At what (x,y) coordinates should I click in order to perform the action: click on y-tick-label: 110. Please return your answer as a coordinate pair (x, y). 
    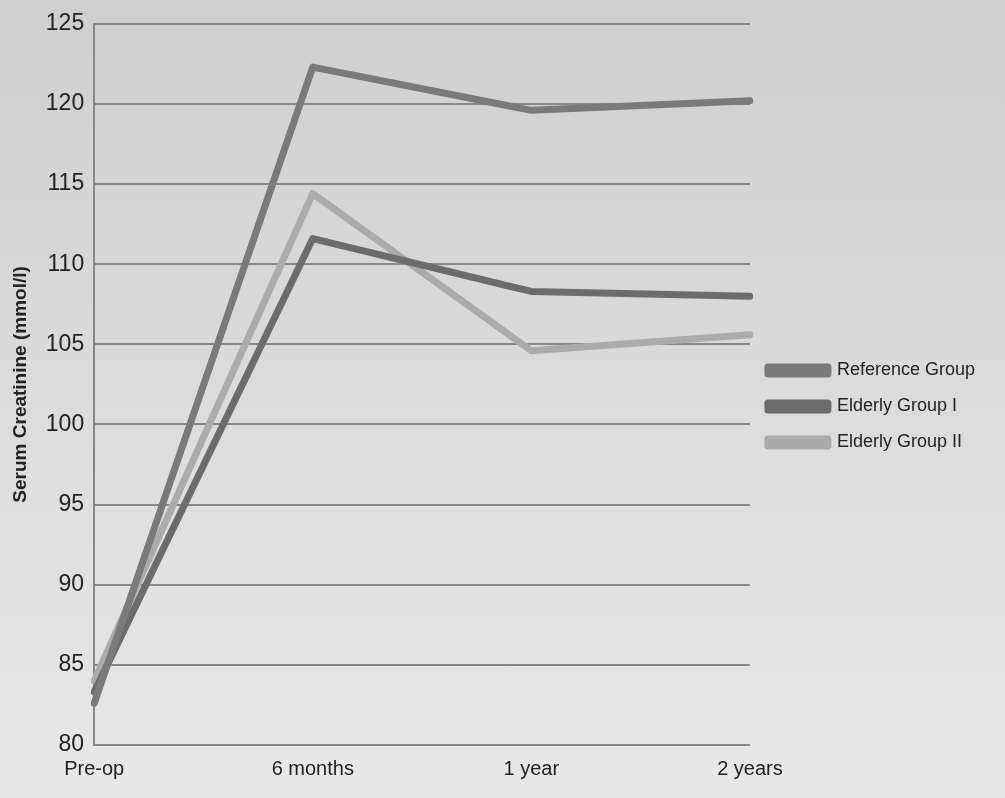
    Looking at the image, I should click on (66, 262).